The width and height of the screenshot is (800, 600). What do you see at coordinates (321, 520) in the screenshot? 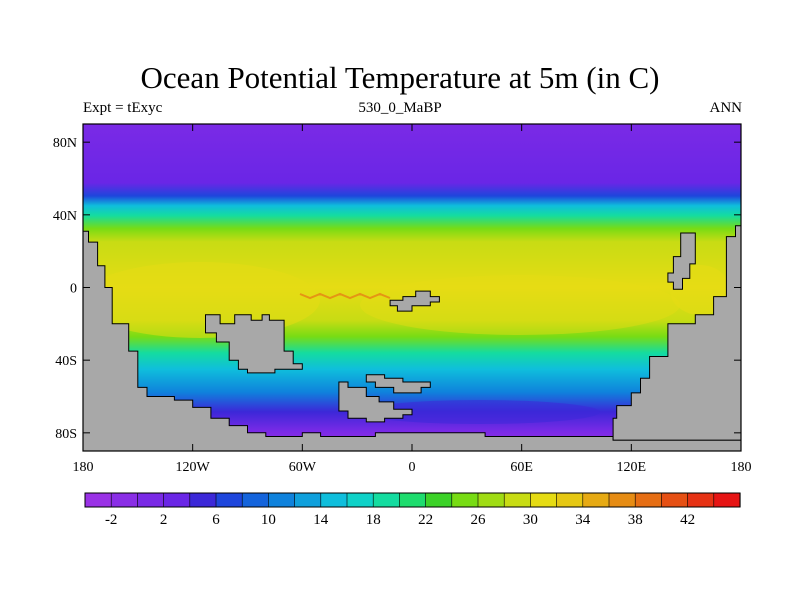
I see `colorbar-label: 14` at bounding box center [321, 520].